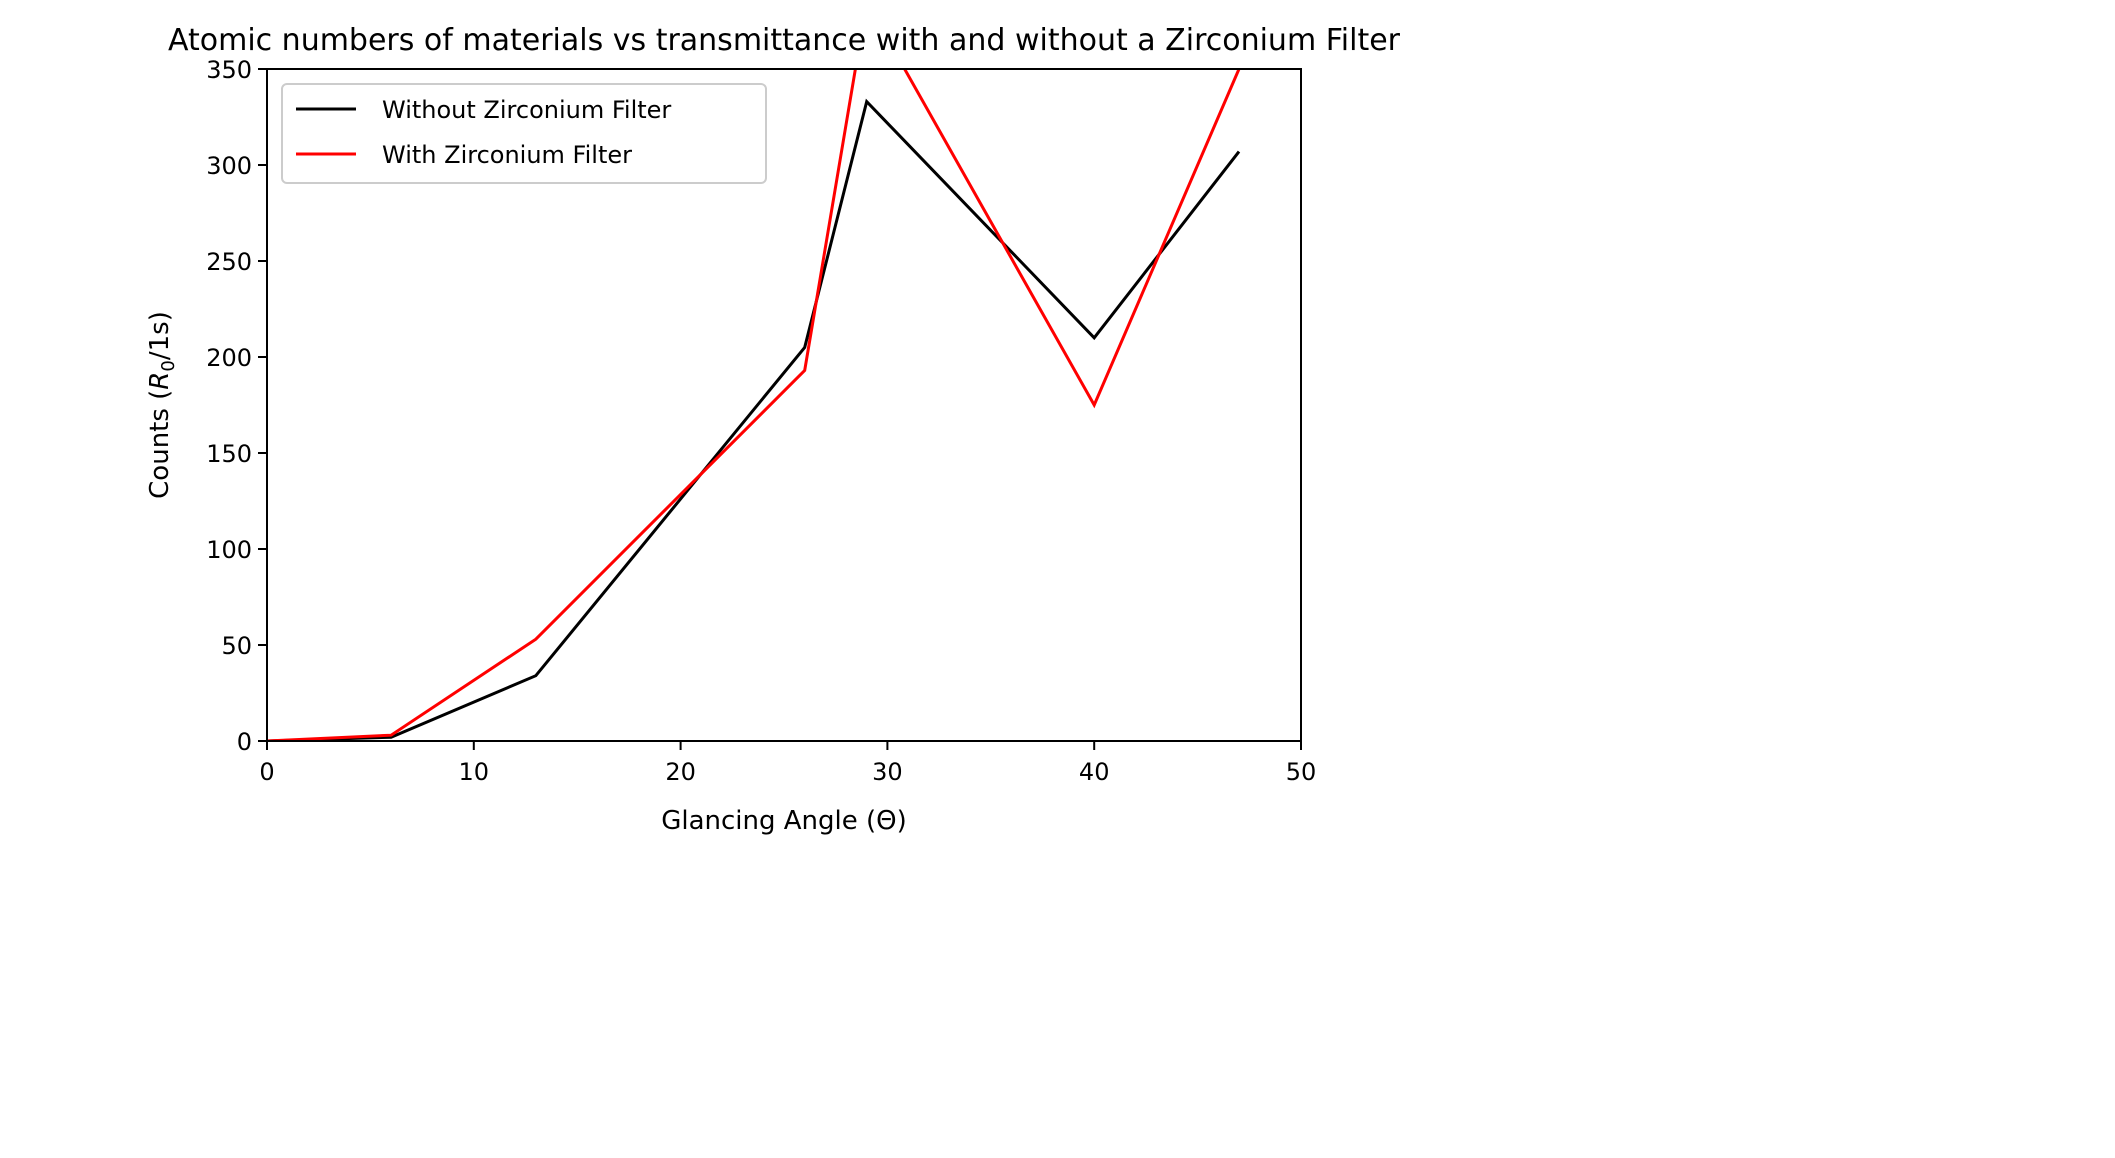 The image size is (2115, 1158). Describe the element at coordinates (160, 381) in the screenshot. I see `y-axis-label-variable: R` at that location.